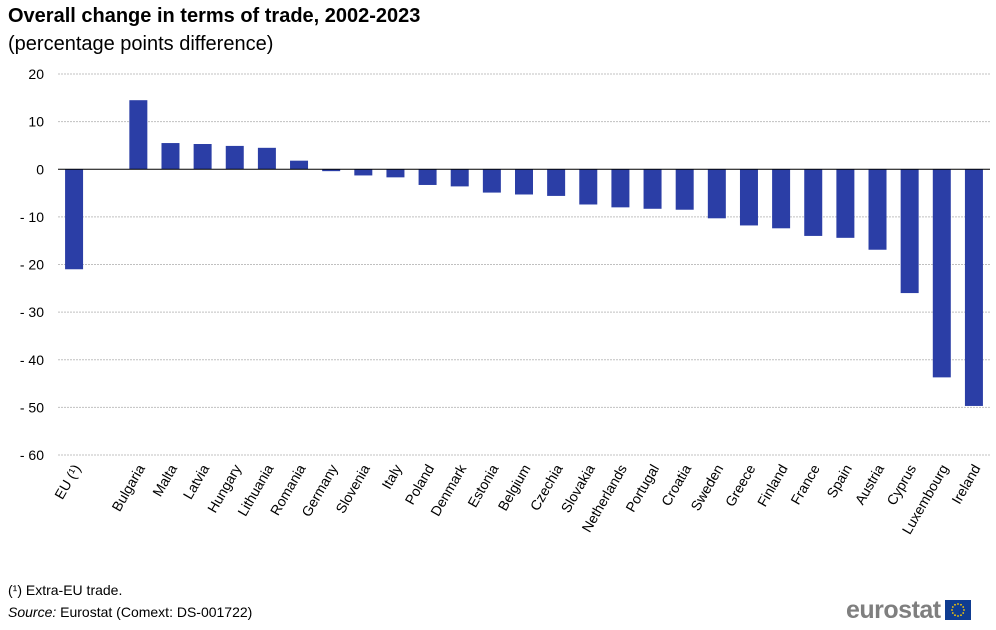  What do you see at coordinates (32, 455) in the screenshot?
I see `y-tick-label: - 60` at bounding box center [32, 455].